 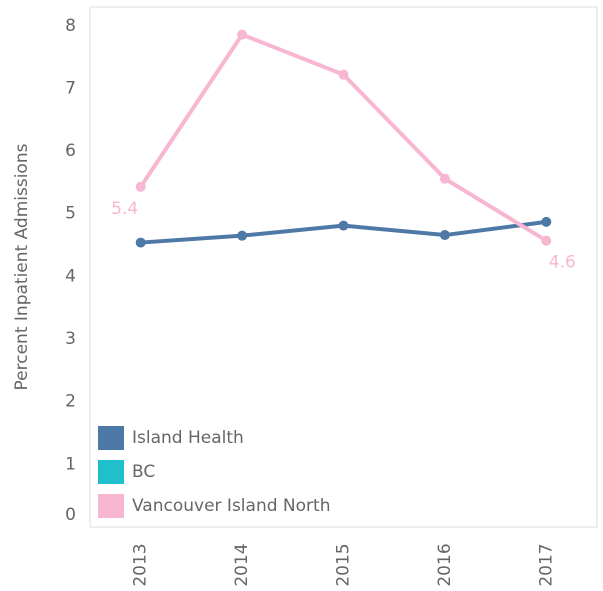 I want to click on y-tick-label: 4, so click(x=70, y=276).